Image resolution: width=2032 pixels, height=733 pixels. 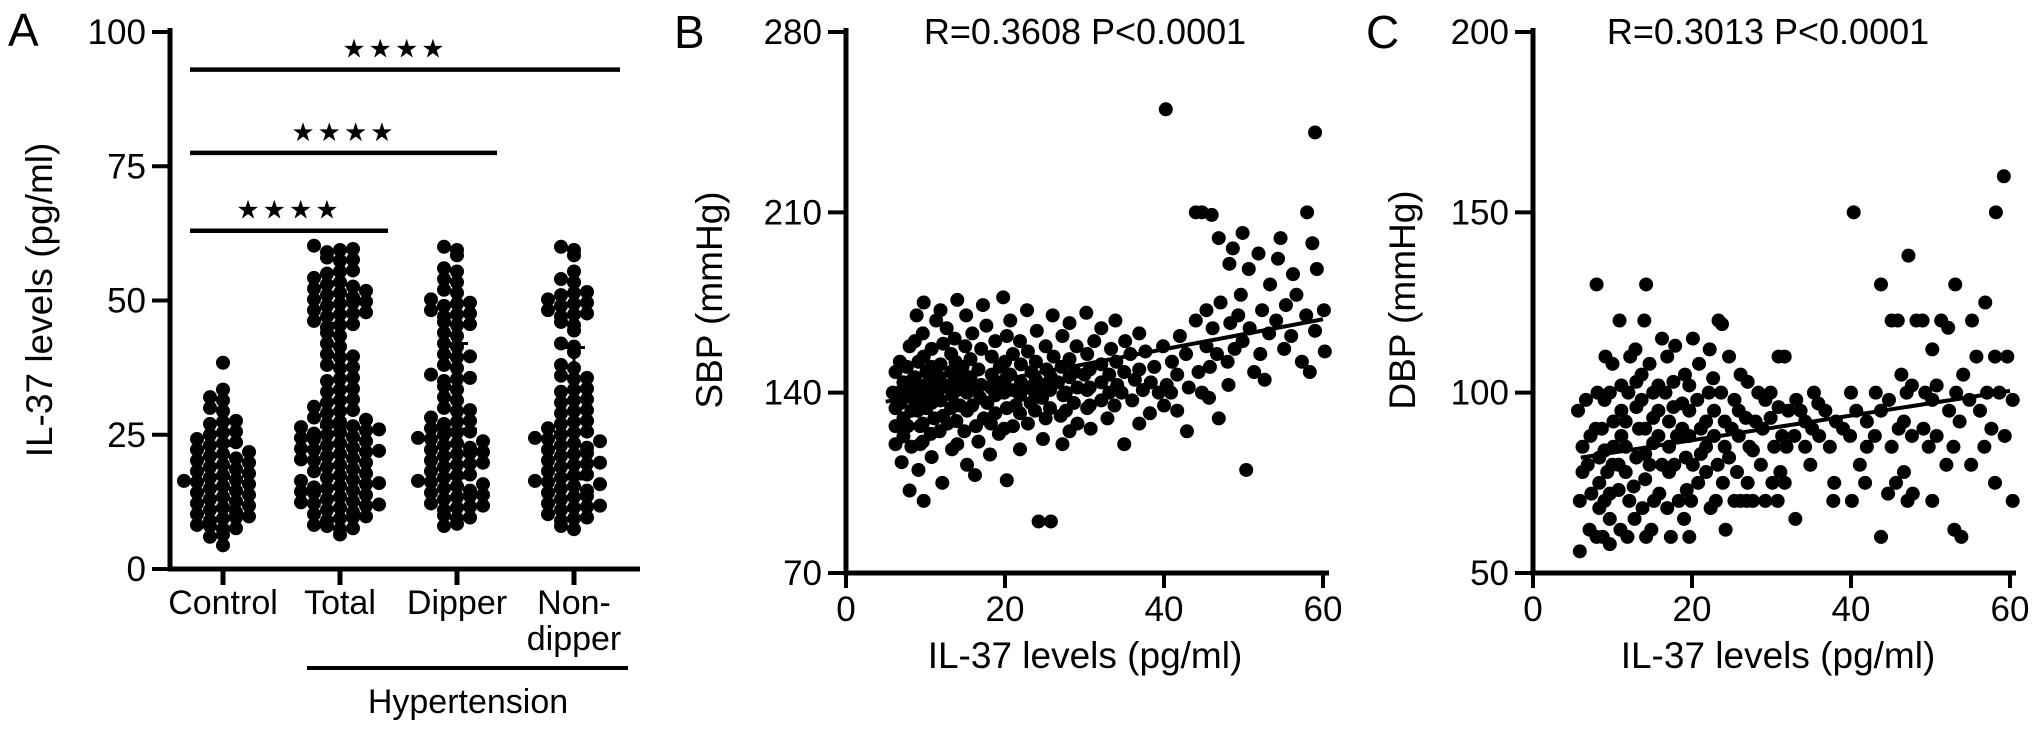 What do you see at coordinates (1480, 212) in the screenshot?
I see `y-tick-label: 150` at bounding box center [1480, 212].